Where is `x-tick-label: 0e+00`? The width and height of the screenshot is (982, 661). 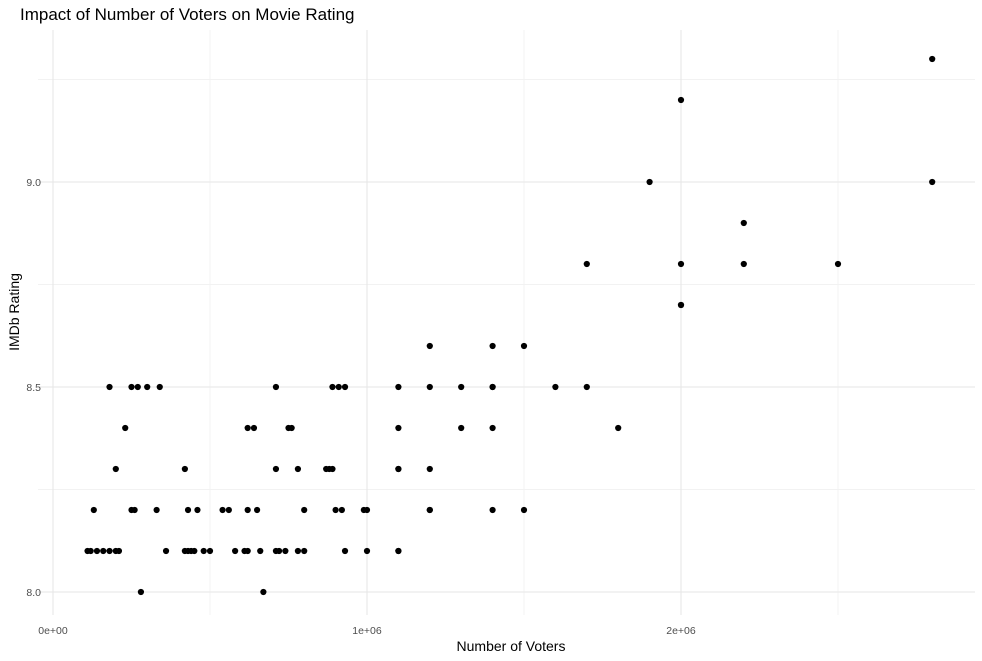
x-tick-label: 0e+00 is located at coordinates (53, 631).